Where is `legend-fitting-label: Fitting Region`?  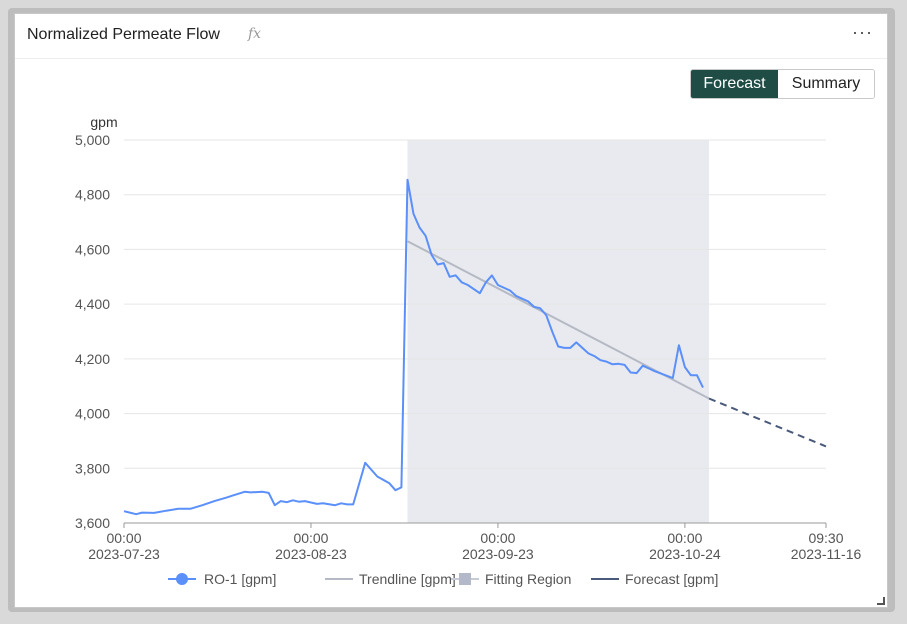 legend-fitting-label: Fitting Region is located at coordinates (528, 579).